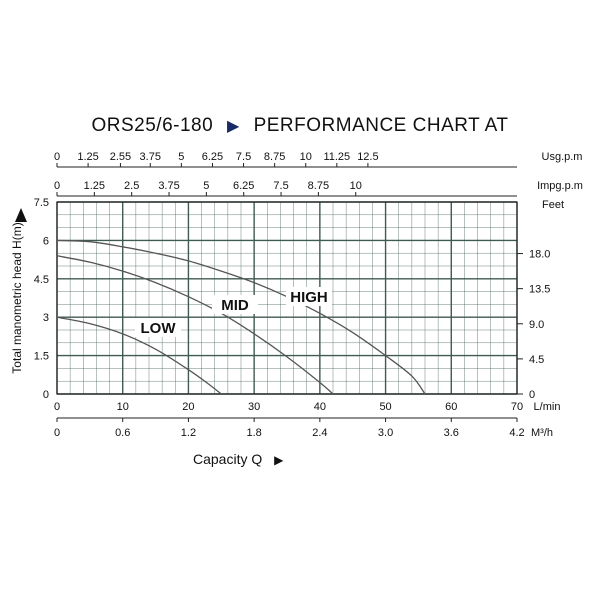 This screenshot has width=600, height=600. Describe the element at coordinates (320, 407) in the screenshot. I see `x-tick-label: 40` at that location.